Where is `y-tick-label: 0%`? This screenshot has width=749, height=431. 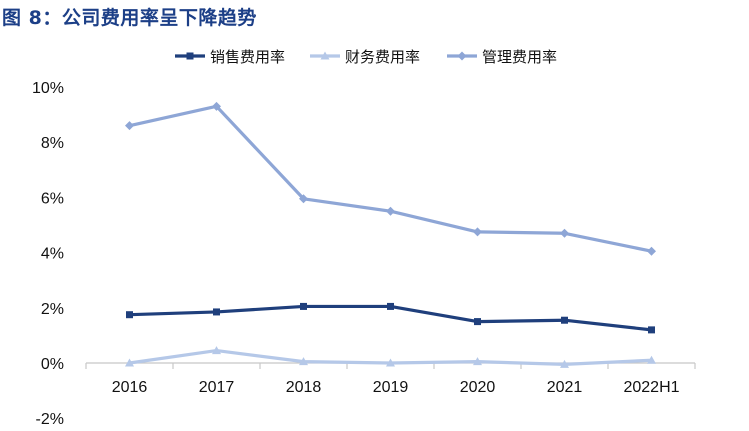 y-tick-label: 0% is located at coordinates (52, 364).